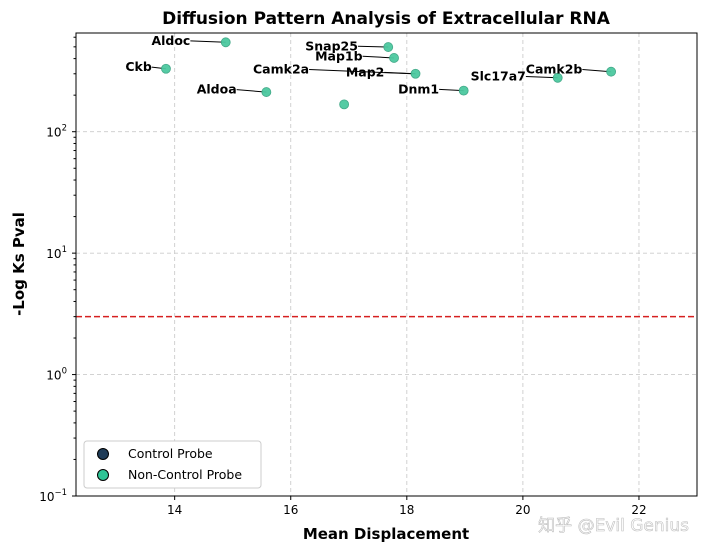 Image resolution: width=706 pixels, height=552 pixels. What do you see at coordinates (19, 264) in the screenshot?
I see `y-axis-label: -Log Ks Pval` at bounding box center [19, 264].